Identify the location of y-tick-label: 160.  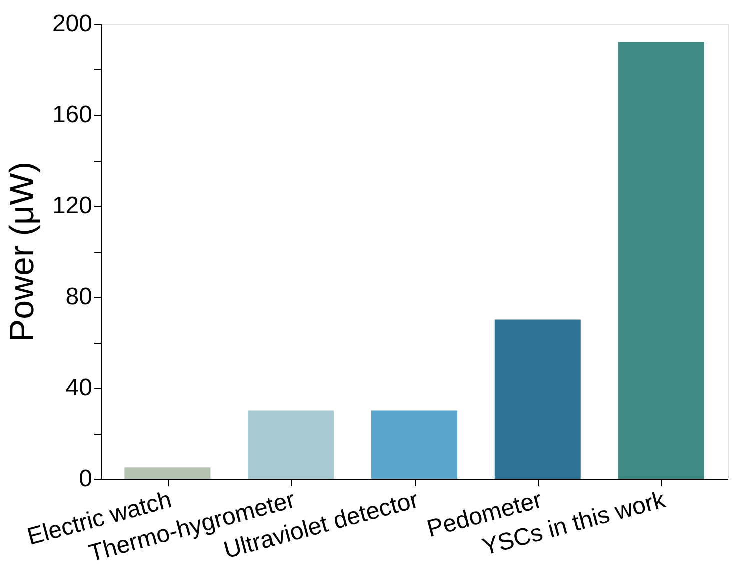
(72, 115).